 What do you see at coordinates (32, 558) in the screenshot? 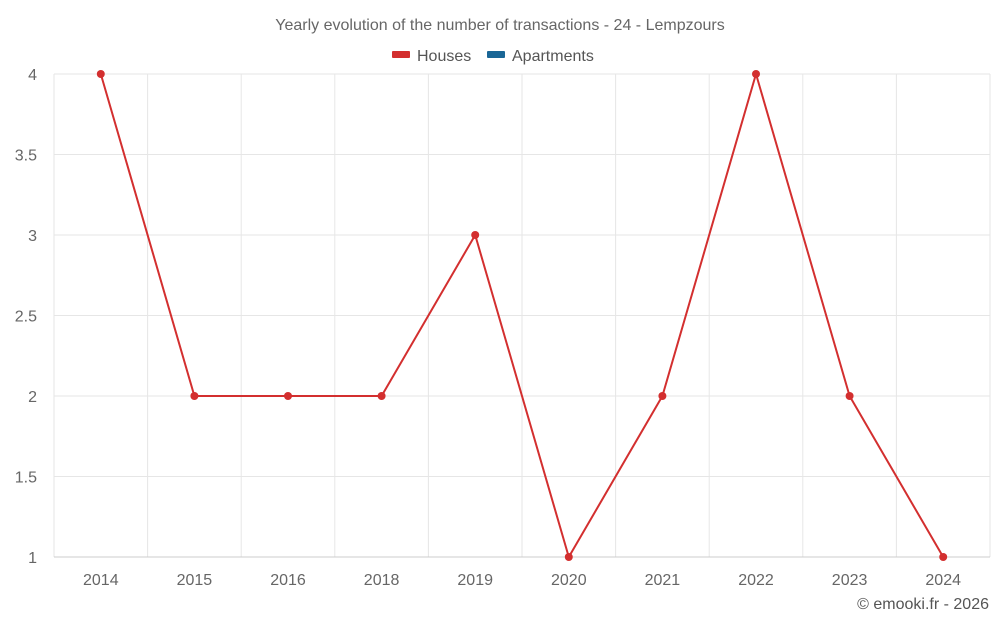
I see `y-tick-label: 1` at bounding box center [32, 558].